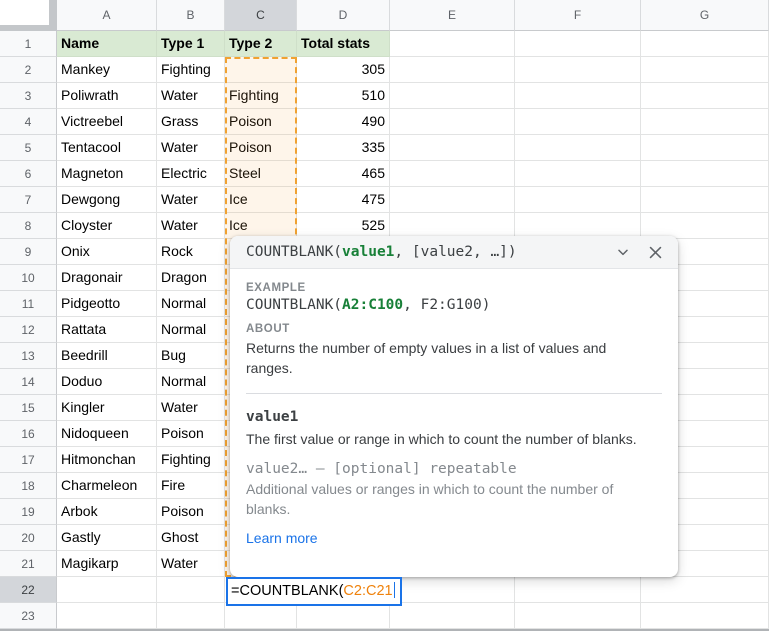 The height and width of the screenshot is (631, 769). Describe the element at coordinates (705, 200) in the screenshot. I see `cell-G7` at that location.